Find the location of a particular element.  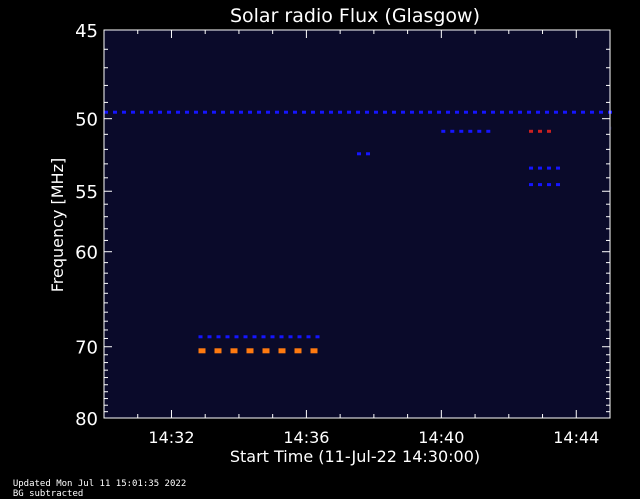

y-tick-label: 70 is located at coordinates (86, 348).